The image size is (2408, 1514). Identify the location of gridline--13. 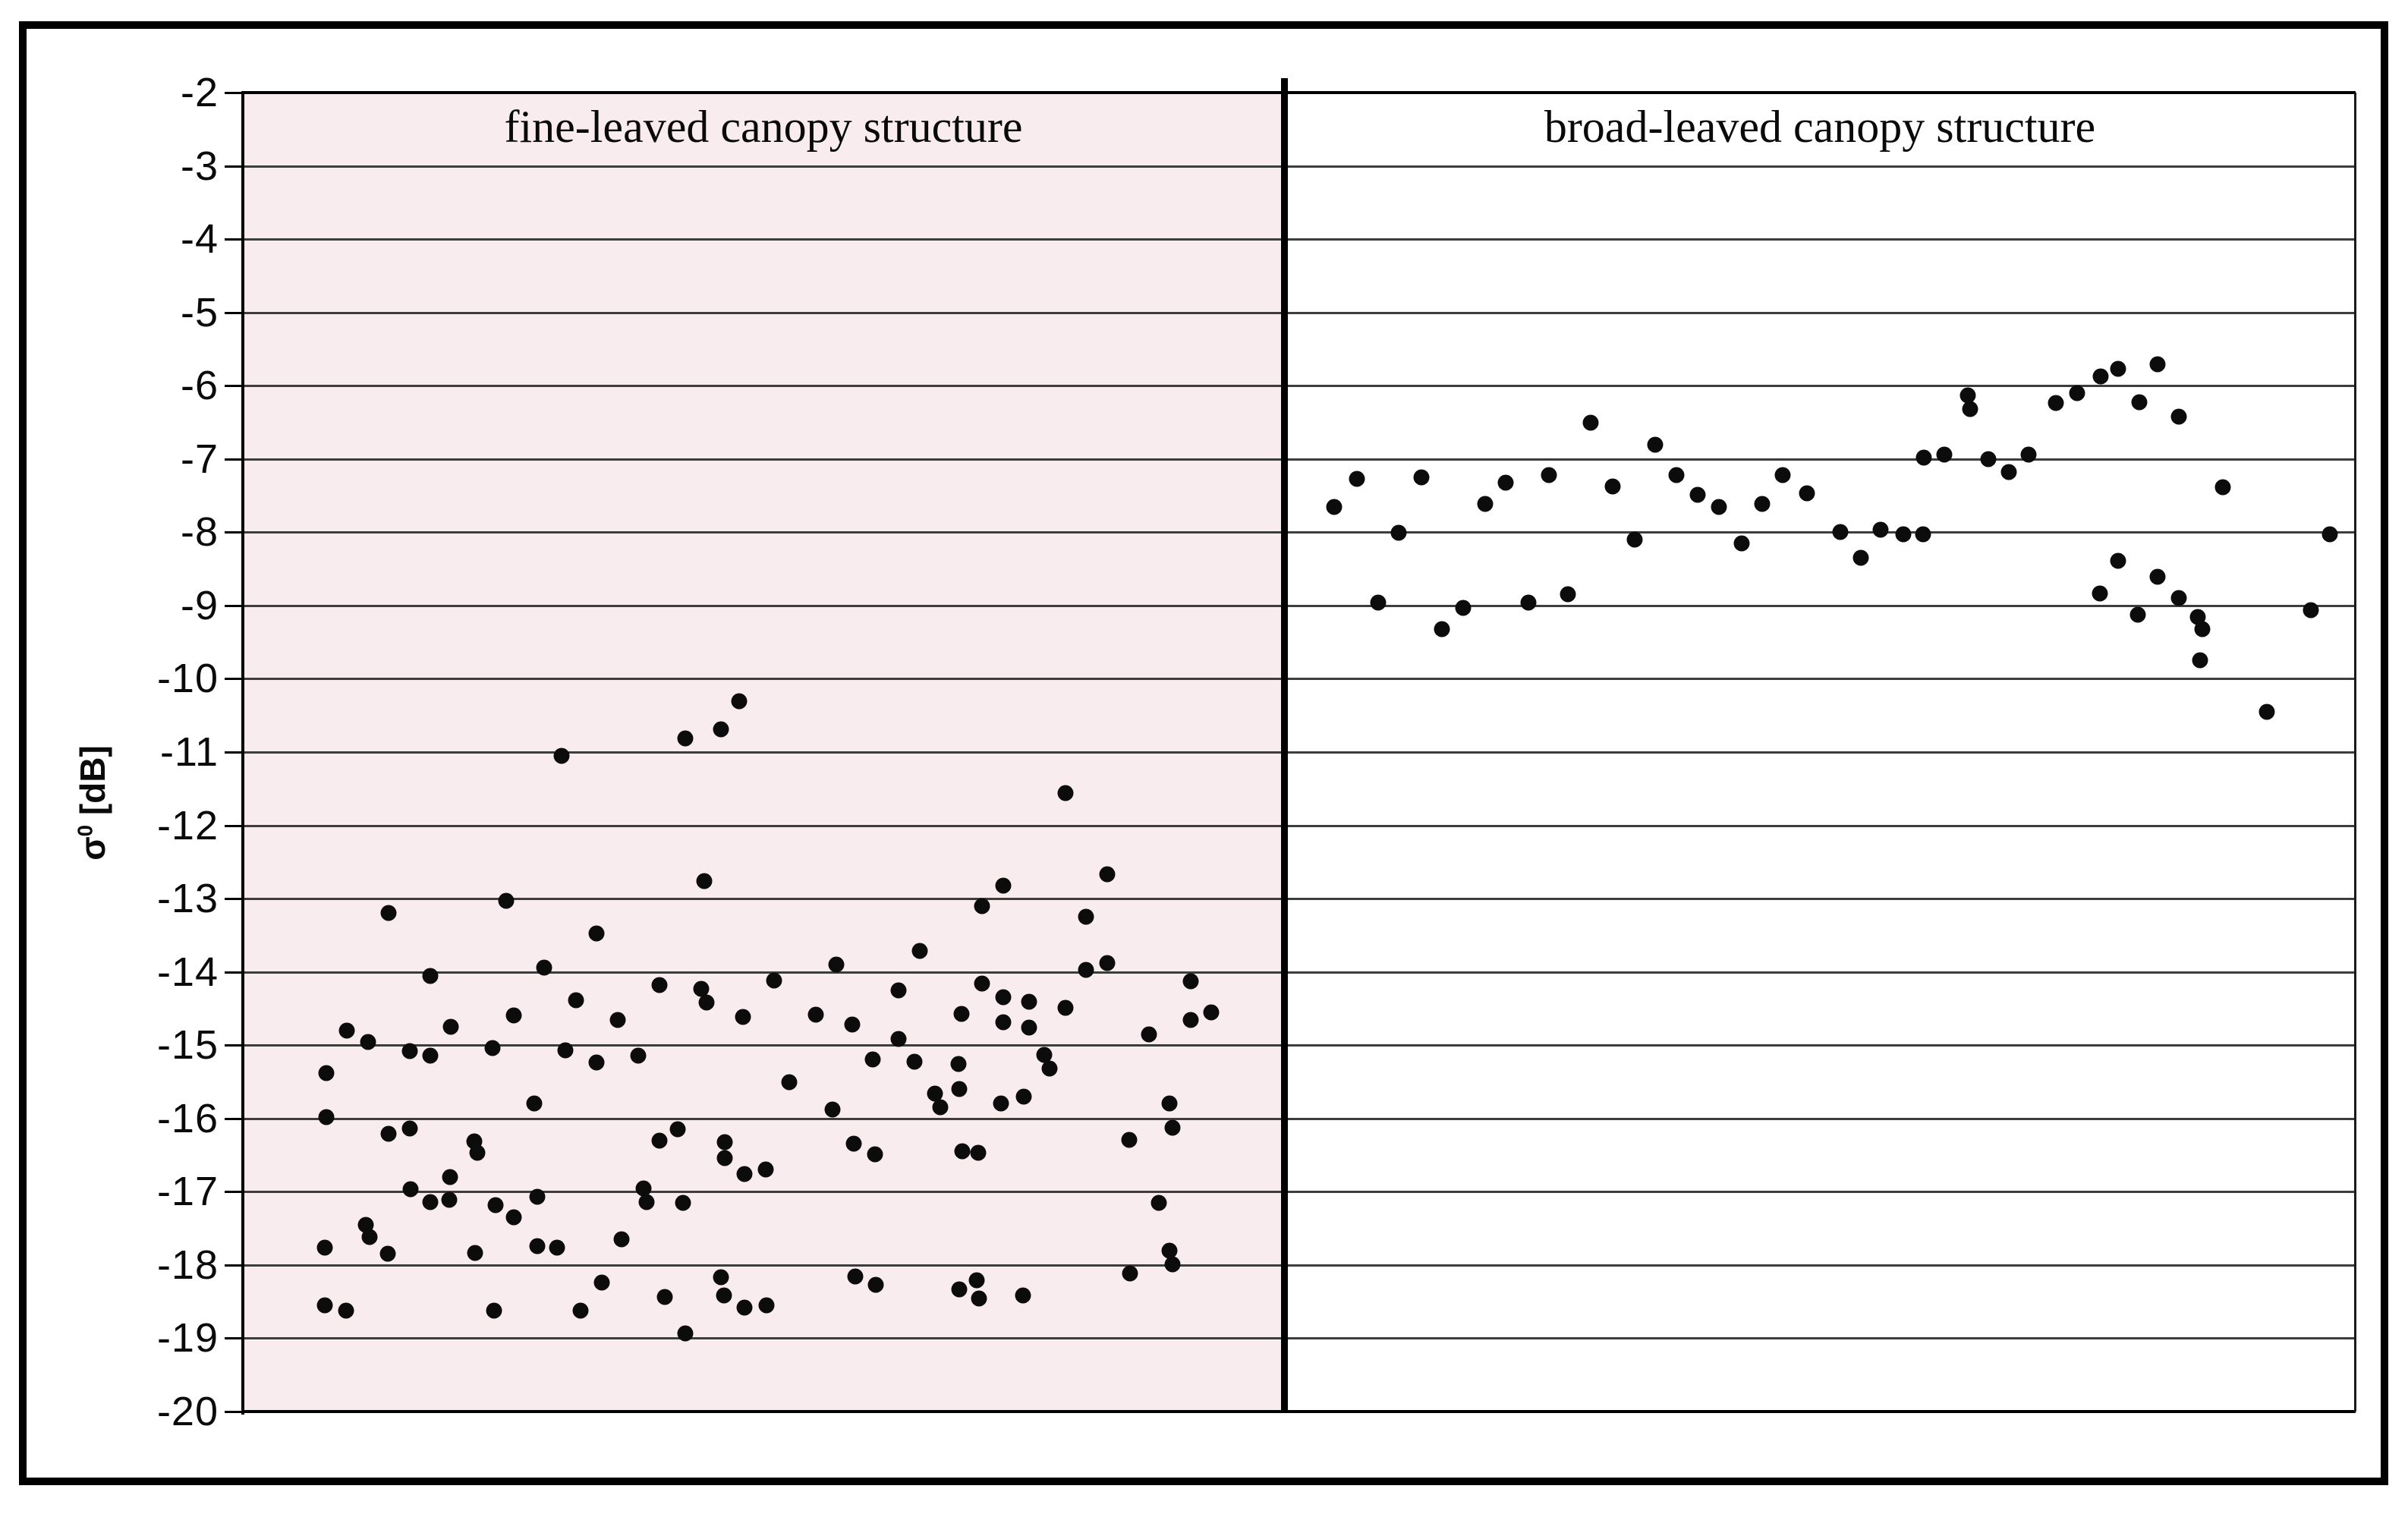
(1299, 899).